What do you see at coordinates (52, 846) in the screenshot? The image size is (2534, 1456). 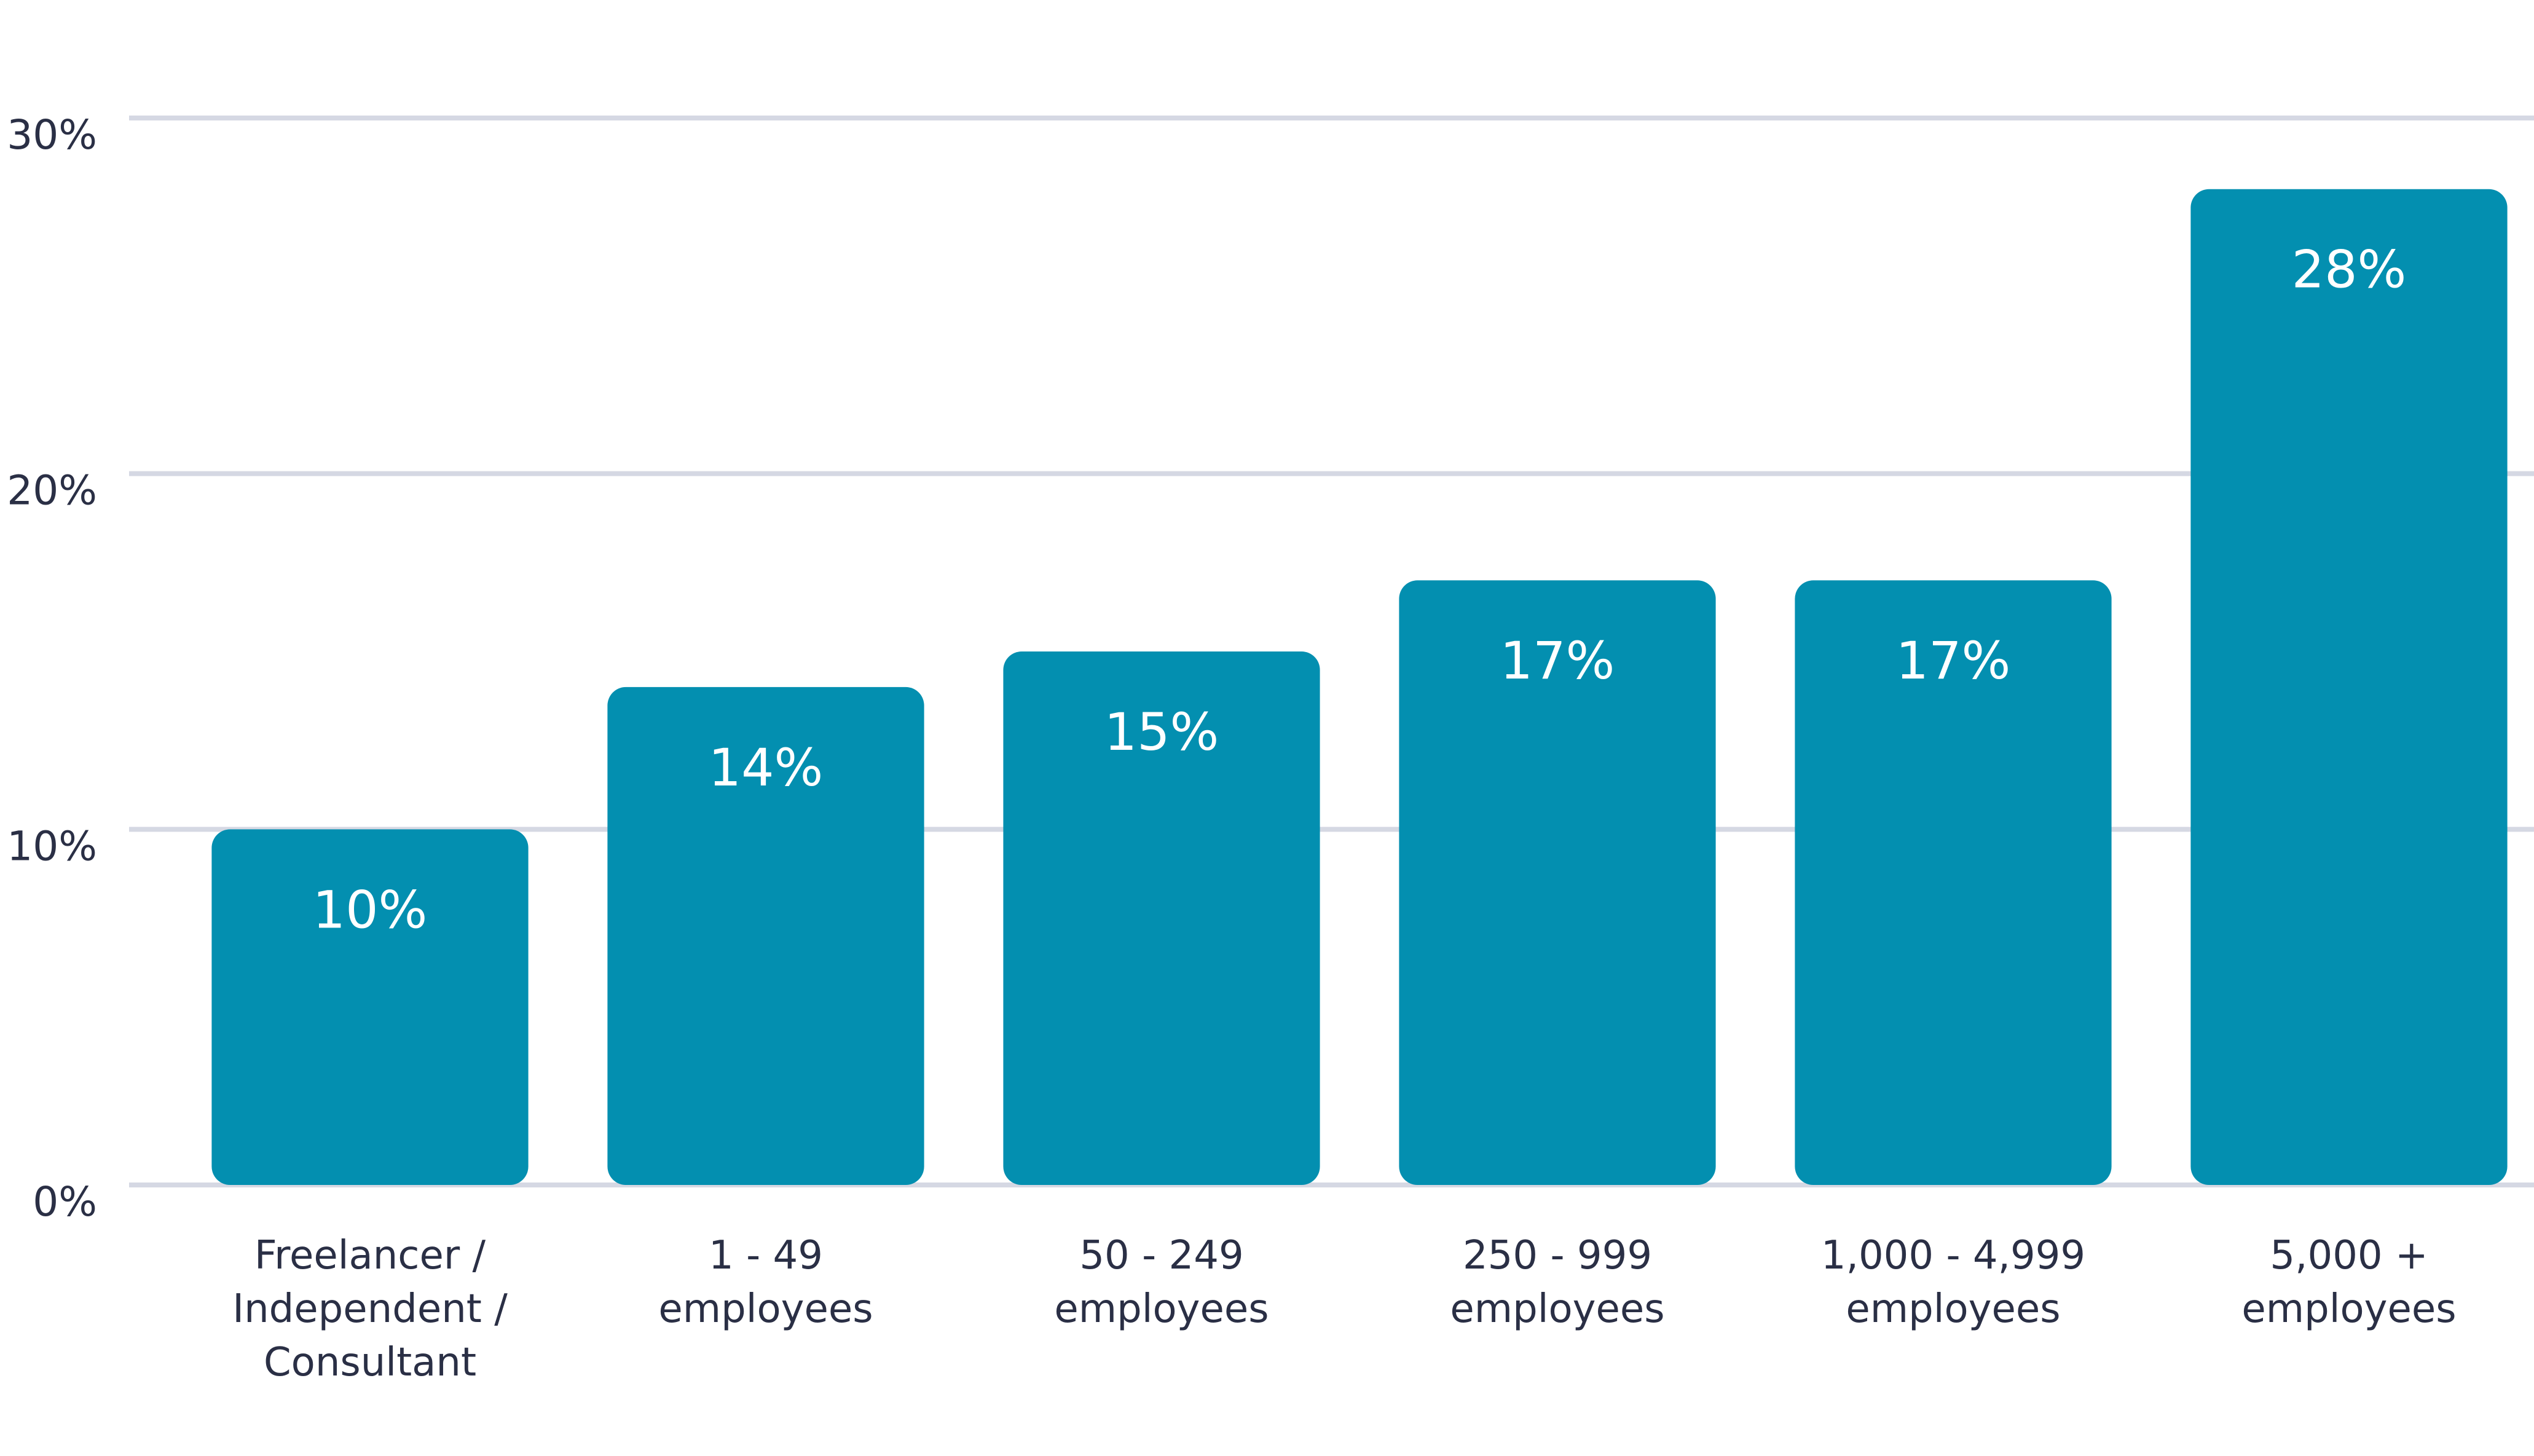 I see `y-tick-label: 10%` at bounding box center [52, 846].